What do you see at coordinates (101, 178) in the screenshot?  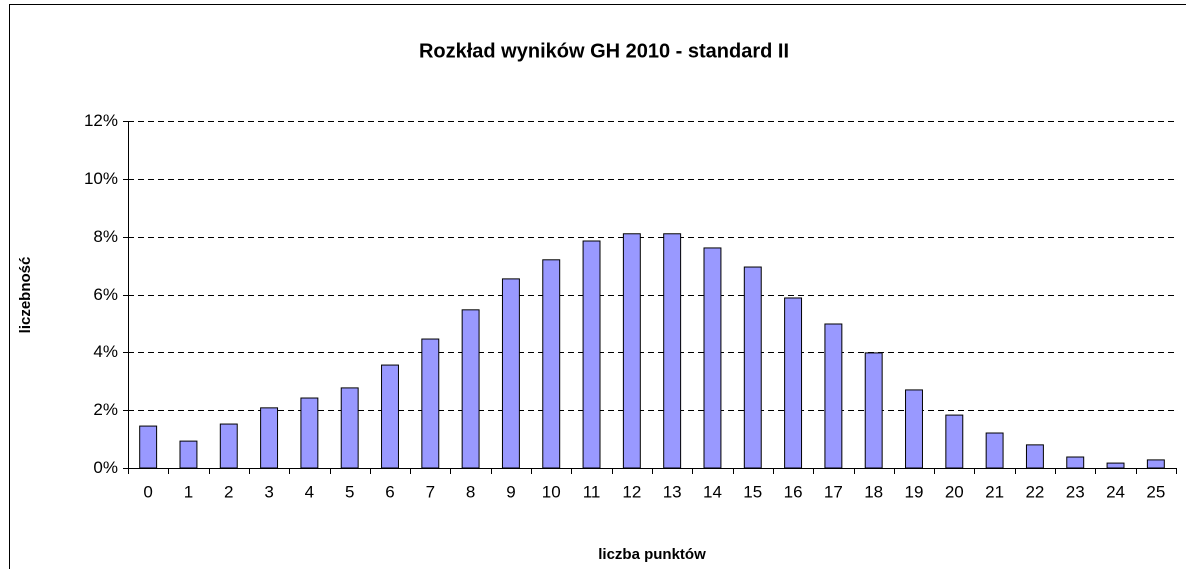 I see `y-tick-label: 10%` at bounding box center [101, 178].